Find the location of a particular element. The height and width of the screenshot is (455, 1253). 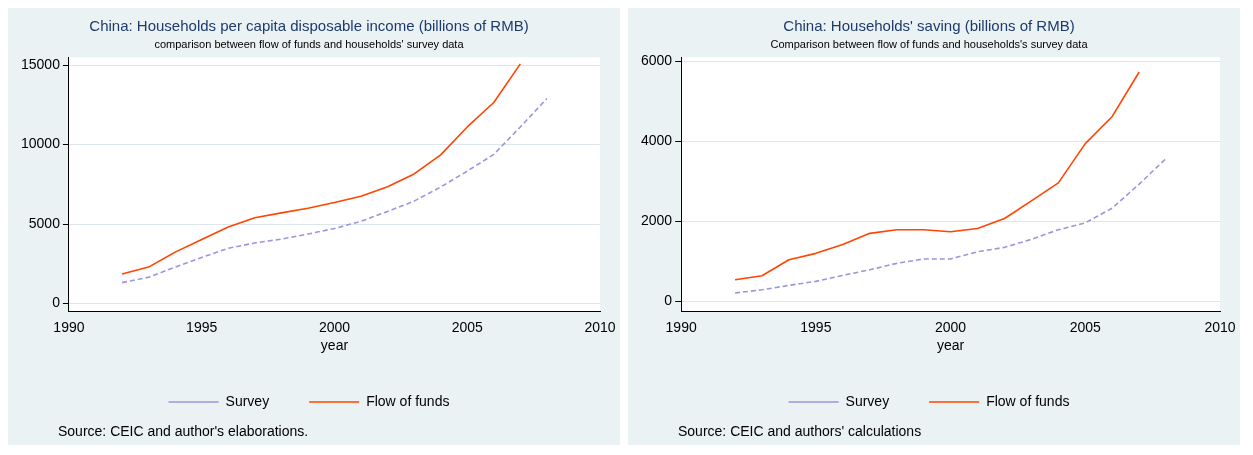

chart-subtitle: Comparison between flow of funds and households's survey data is located at coordinates (929, 43).